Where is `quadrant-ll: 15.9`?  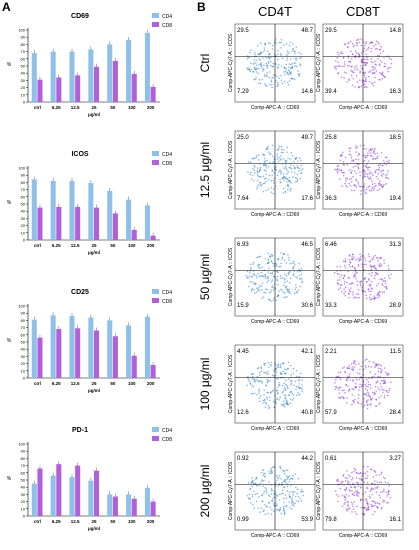
quadrant-ll: 15.9 is located at coordinates (243, 306).